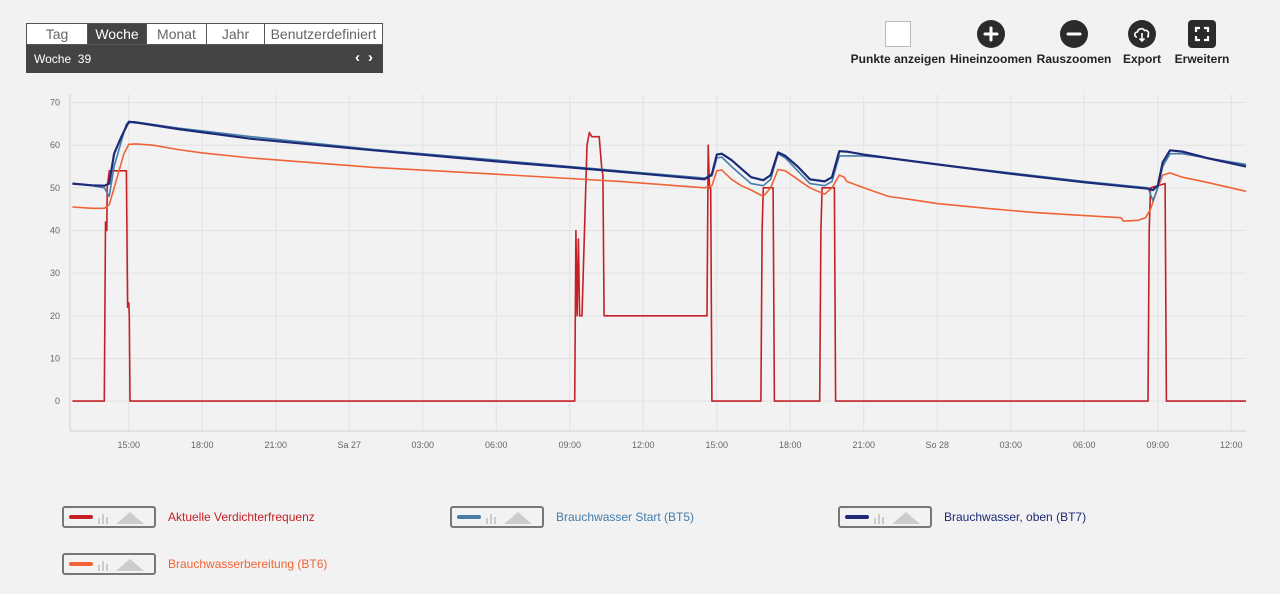 The width and height of the screenshot is (1280, 594). What do you see at coordinates (55, 273) in the screenshot?
I see `y-tick-label: 30` at bounding box center [55, 273].